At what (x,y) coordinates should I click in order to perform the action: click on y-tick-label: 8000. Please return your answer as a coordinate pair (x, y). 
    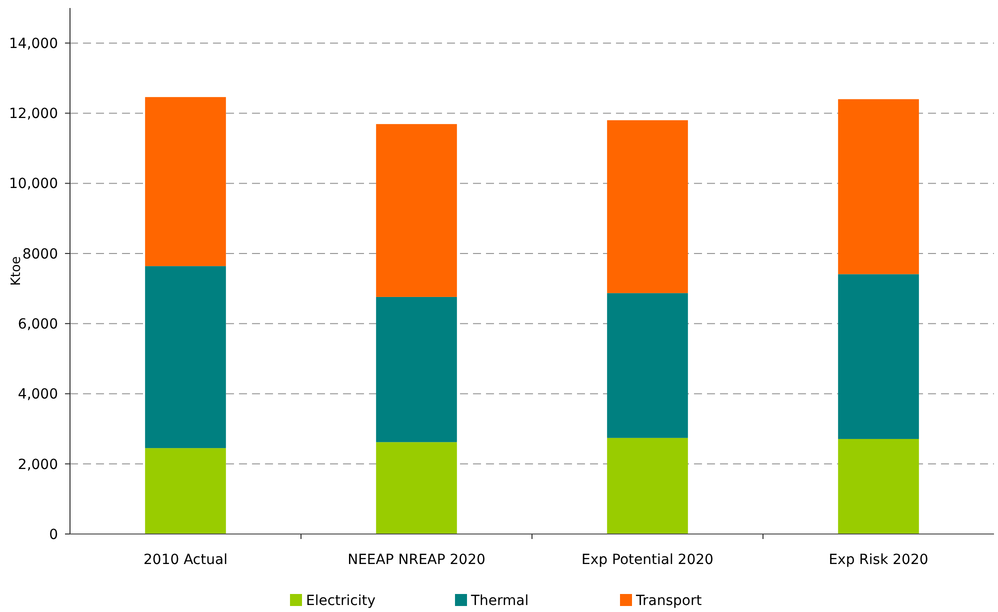
    Looking at the image, I should click on (40, 254).